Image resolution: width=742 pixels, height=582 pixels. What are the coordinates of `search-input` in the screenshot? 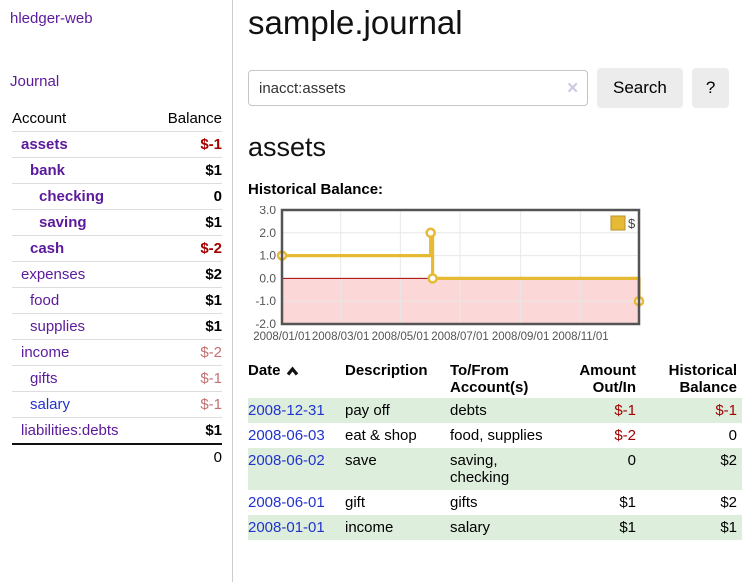 It's located at (418, 88).